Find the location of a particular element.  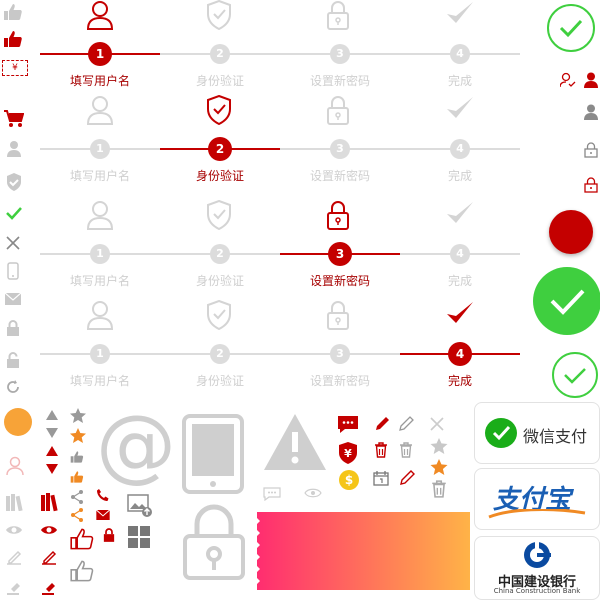

eye-outline-icon is located at coordinates (313, 493).